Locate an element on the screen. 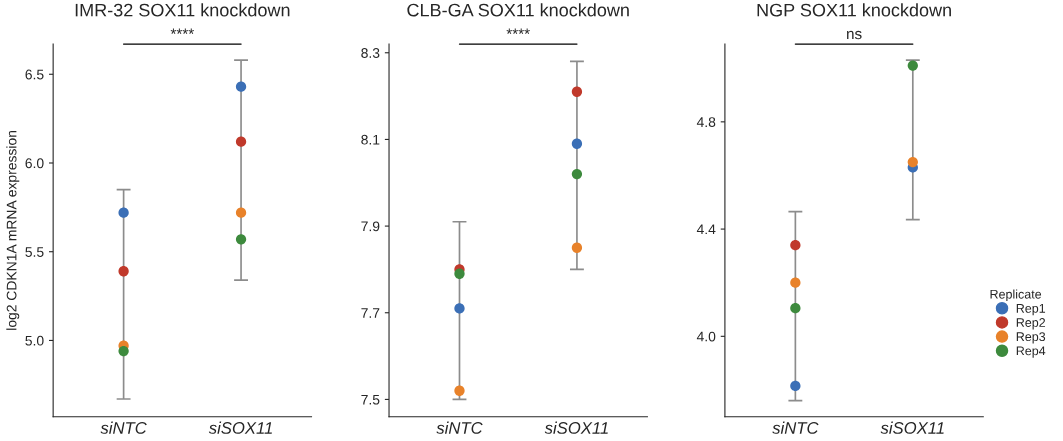 The height and width of the screenshot is (441, 1063). y-tick-label: 6.5 is located at coordinates (34, 74).